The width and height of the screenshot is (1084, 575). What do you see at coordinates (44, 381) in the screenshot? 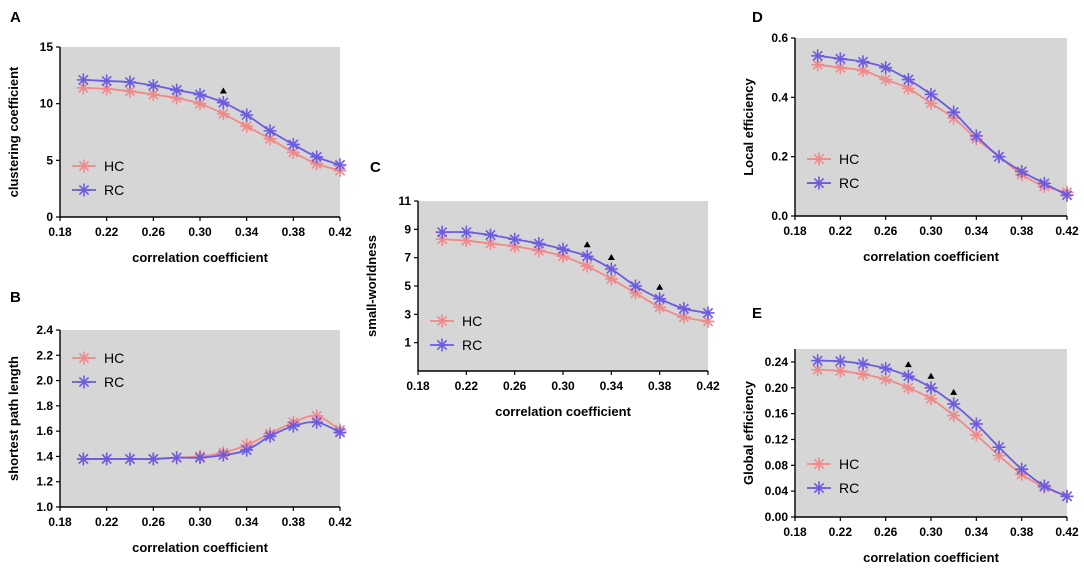
I see `y-tick-label: 2.0` at bounding box center [44, 381].